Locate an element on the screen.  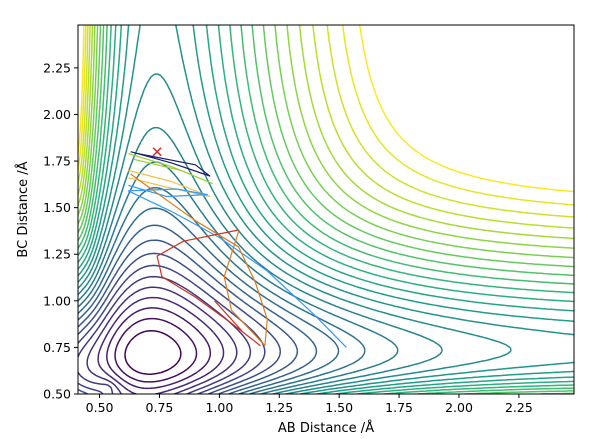
y-tick-label: 0.50 is located at coordinates (57, 394).